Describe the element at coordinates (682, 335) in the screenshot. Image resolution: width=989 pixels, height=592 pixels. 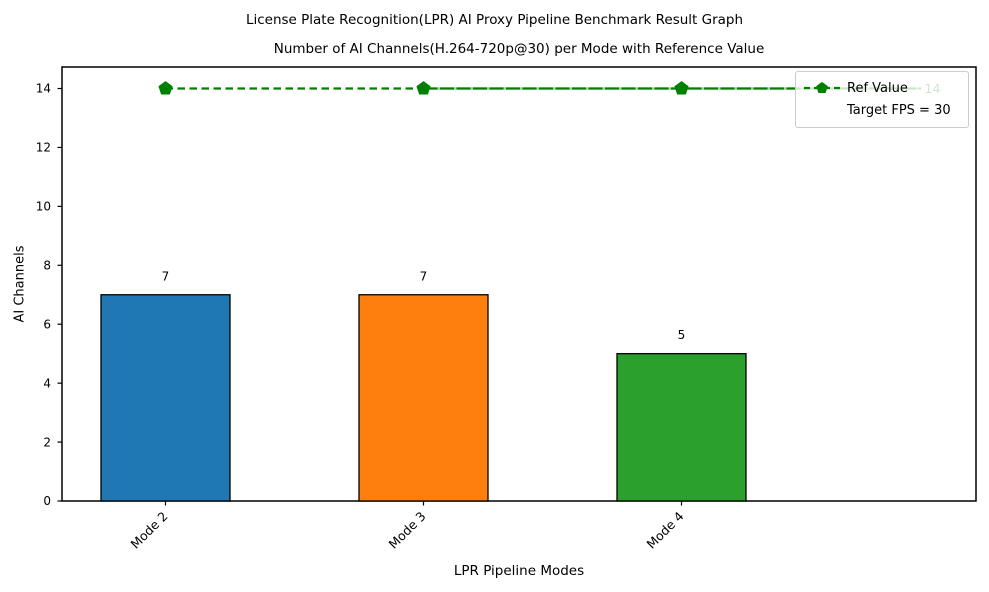
I see `bar-value-label: 5` at that location.